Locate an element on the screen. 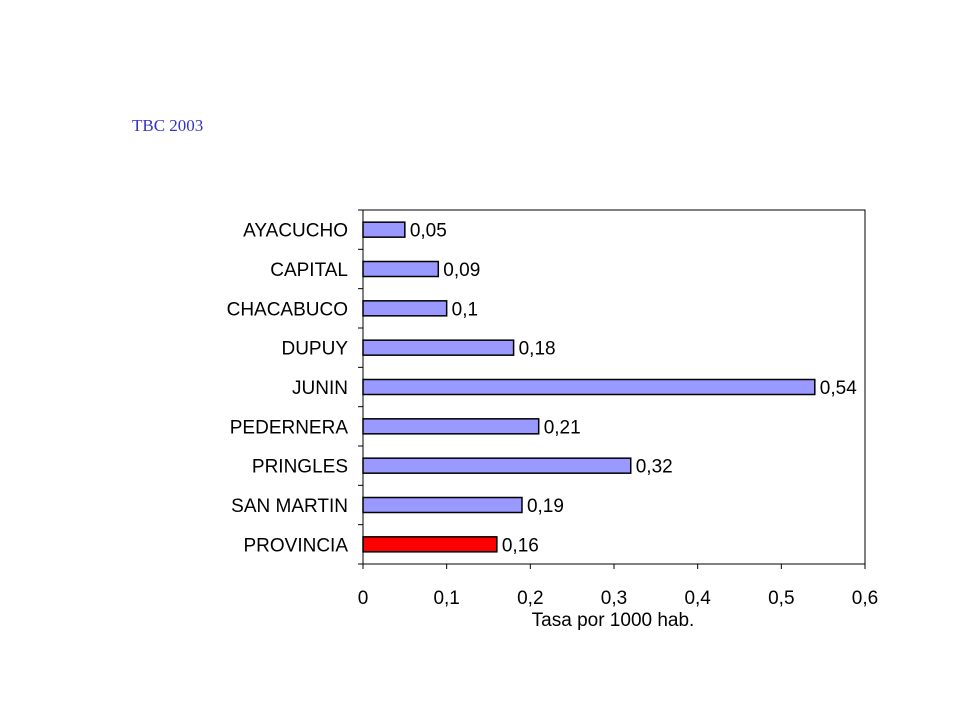 The height and width of the screenshot is (720, 960). bar-san-martin is located at coordinates (442, 505).